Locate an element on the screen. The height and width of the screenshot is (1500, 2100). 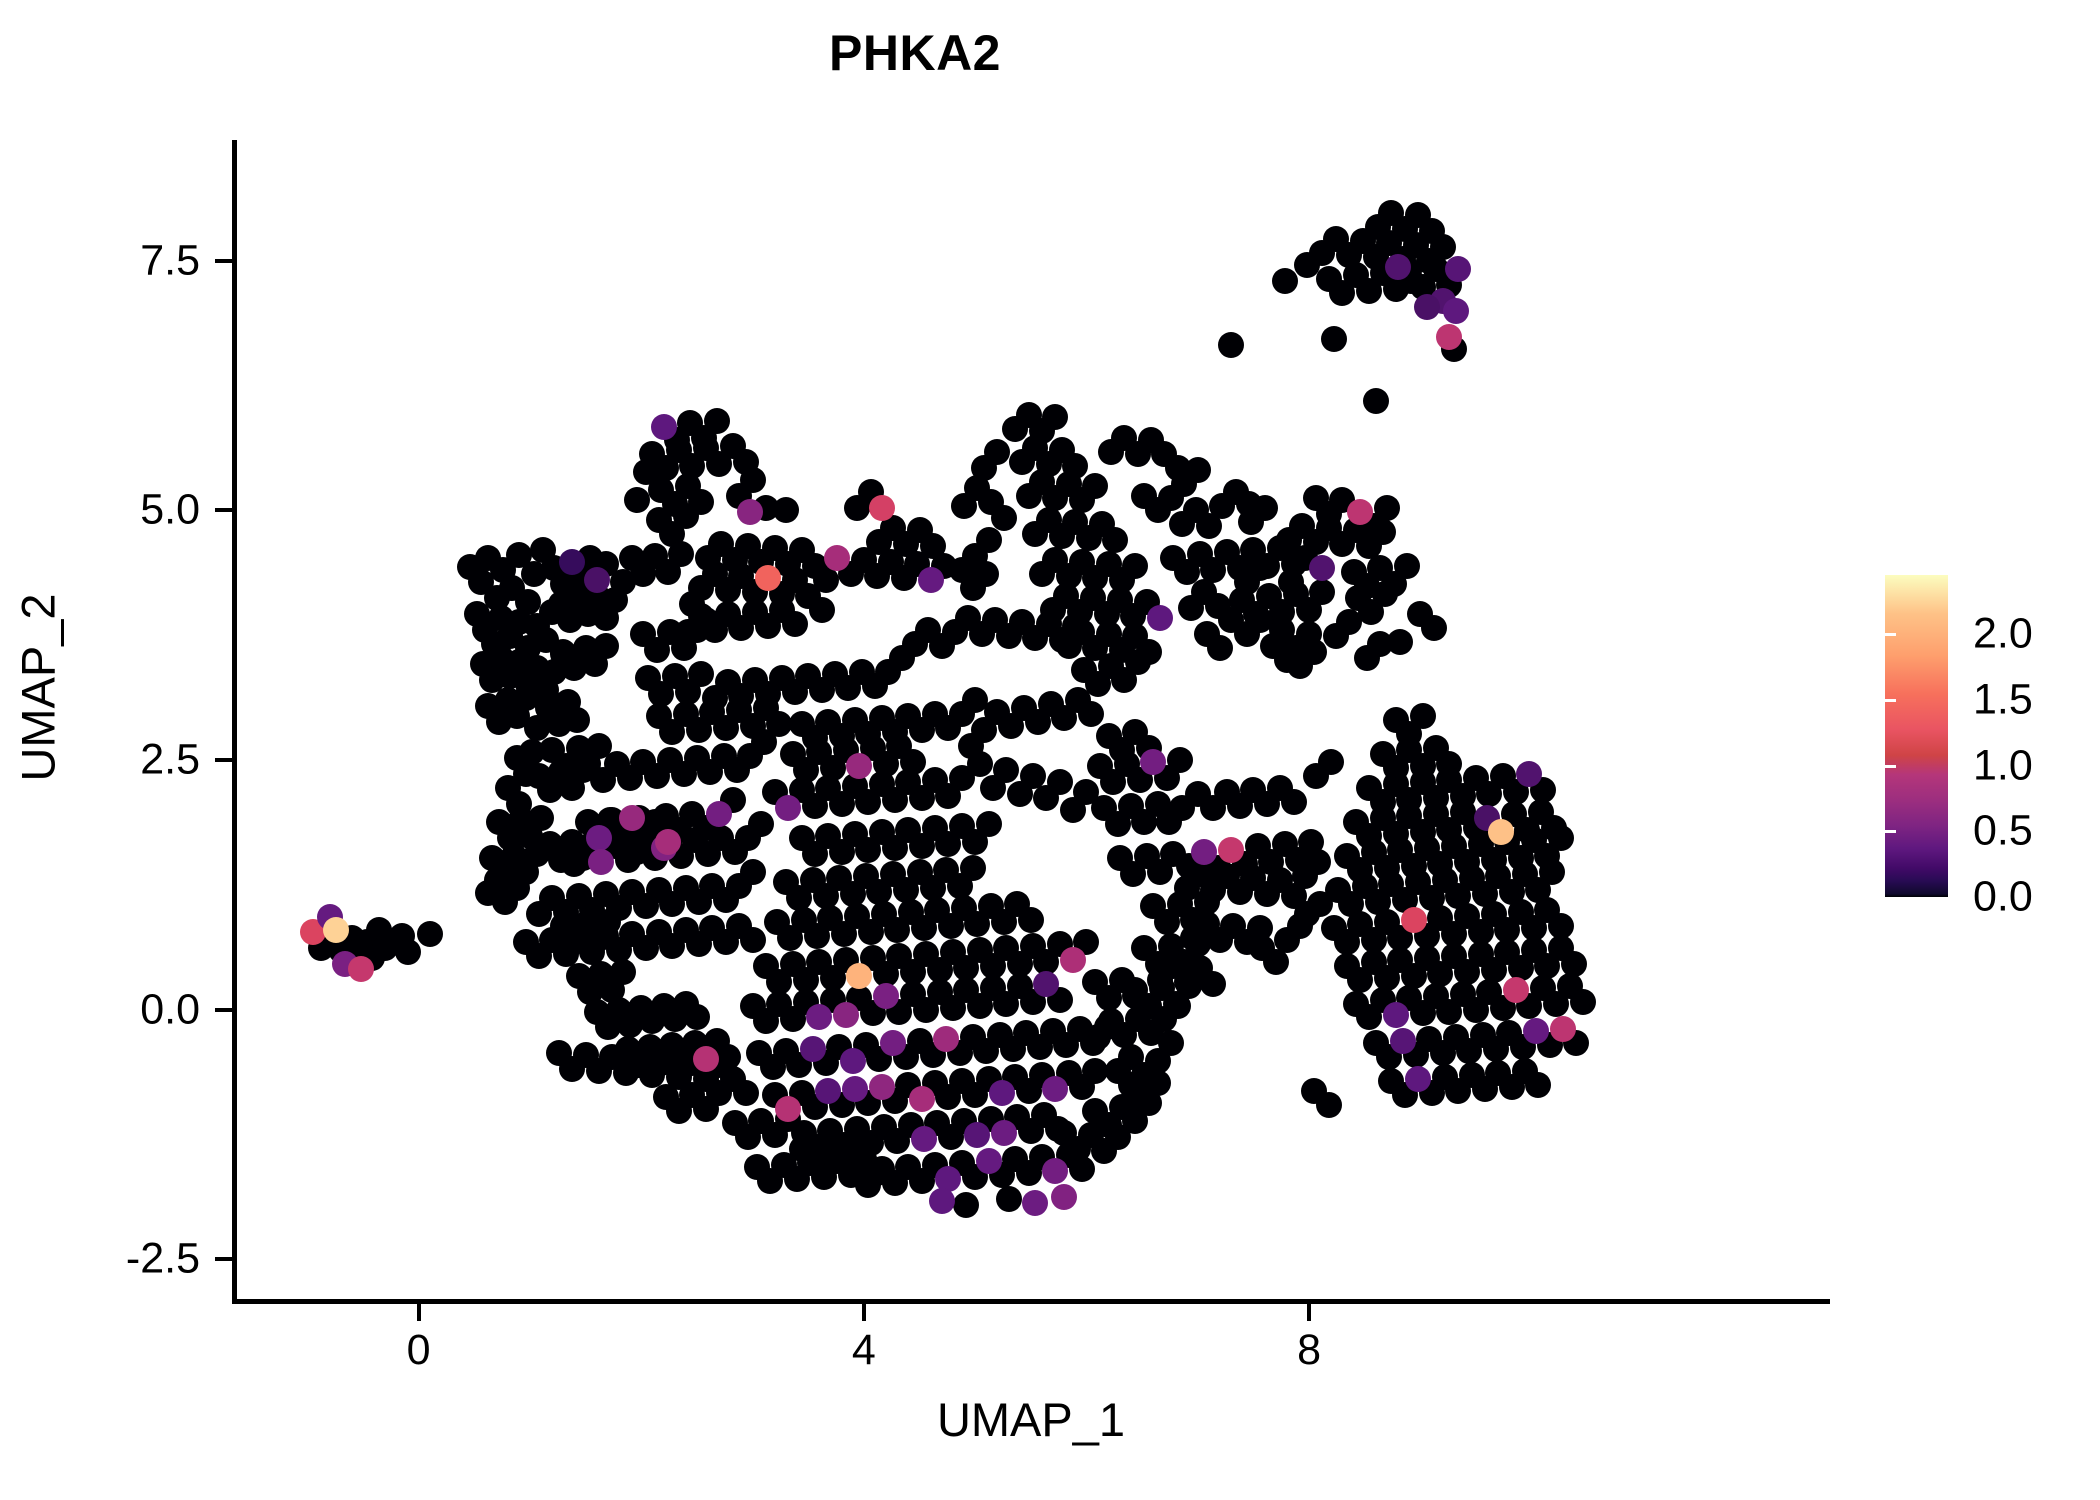
colorbar-legend: 0.0 0.5 1.0 1.5 2.0 is located at coordinates (1985, 748).